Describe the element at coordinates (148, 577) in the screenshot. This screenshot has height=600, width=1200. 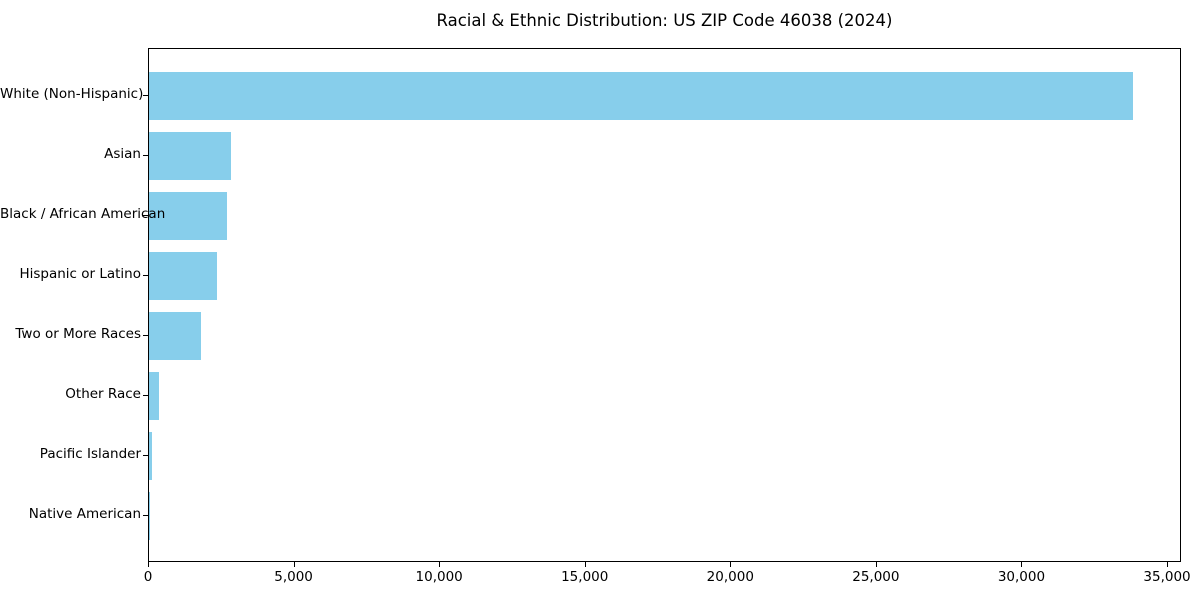
I see `x-tick-label: 0` at that location.